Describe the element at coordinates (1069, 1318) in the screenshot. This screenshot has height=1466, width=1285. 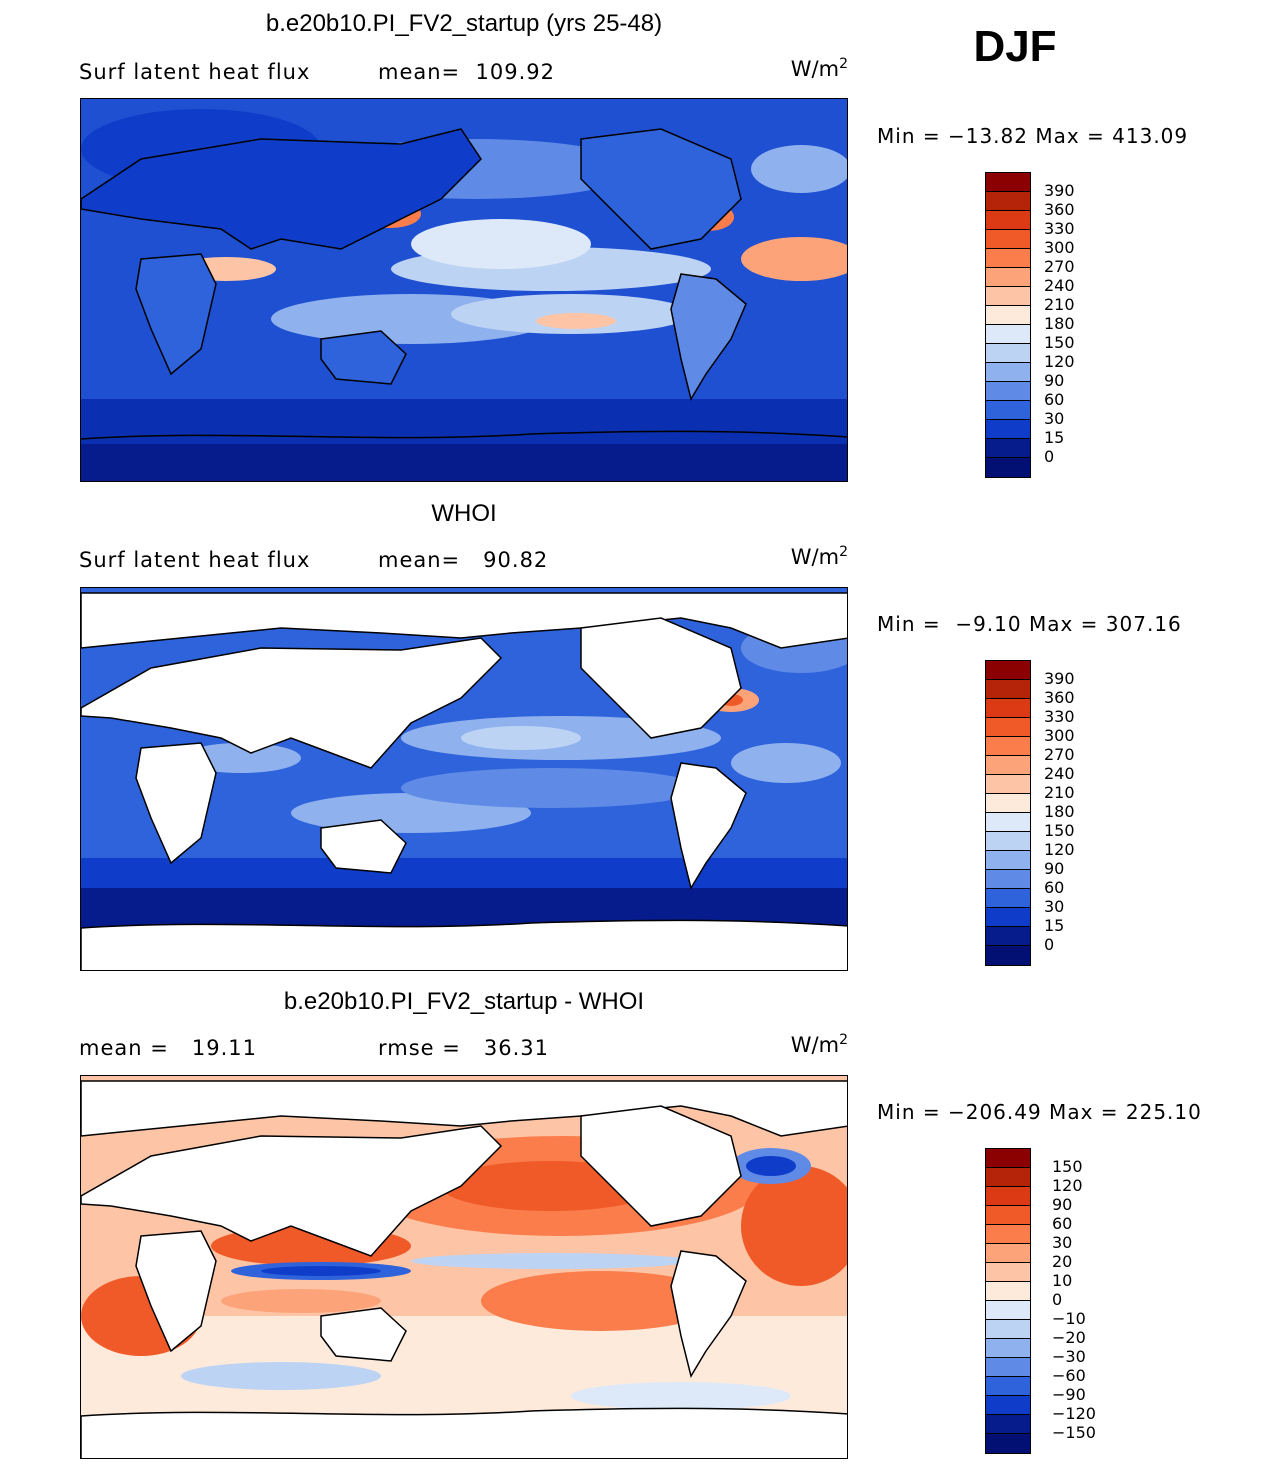
I see `colorbar-label: −10` at that location.